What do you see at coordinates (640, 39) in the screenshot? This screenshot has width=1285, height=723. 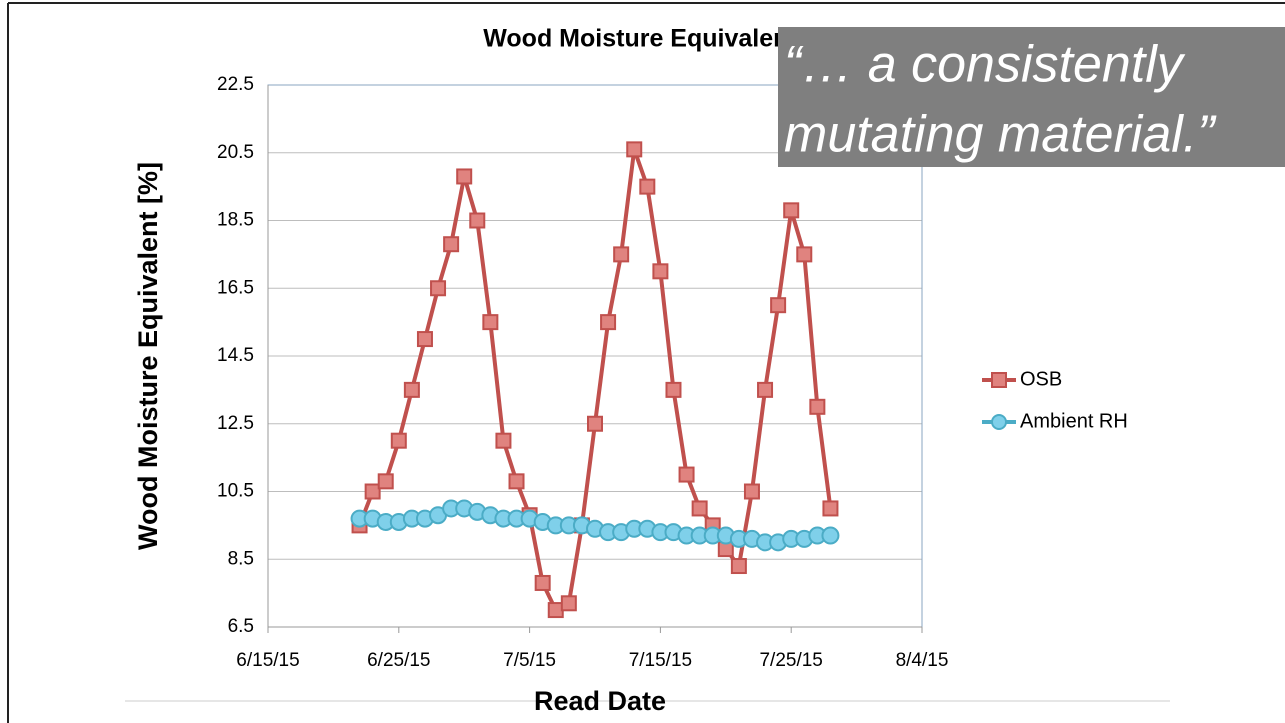 I see `chart-title: Wood Moisture Equivalent` at bounding box center [640, 39].